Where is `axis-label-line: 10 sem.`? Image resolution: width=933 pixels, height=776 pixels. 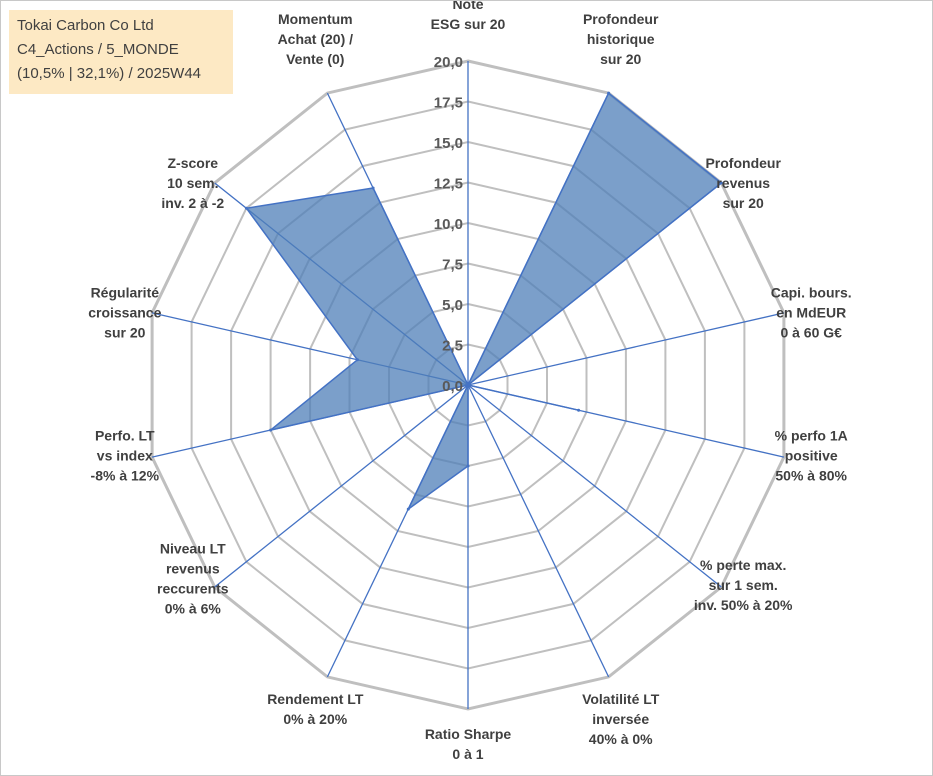
axis-label-line: 10 sem. is located at coordinates (192, 183).